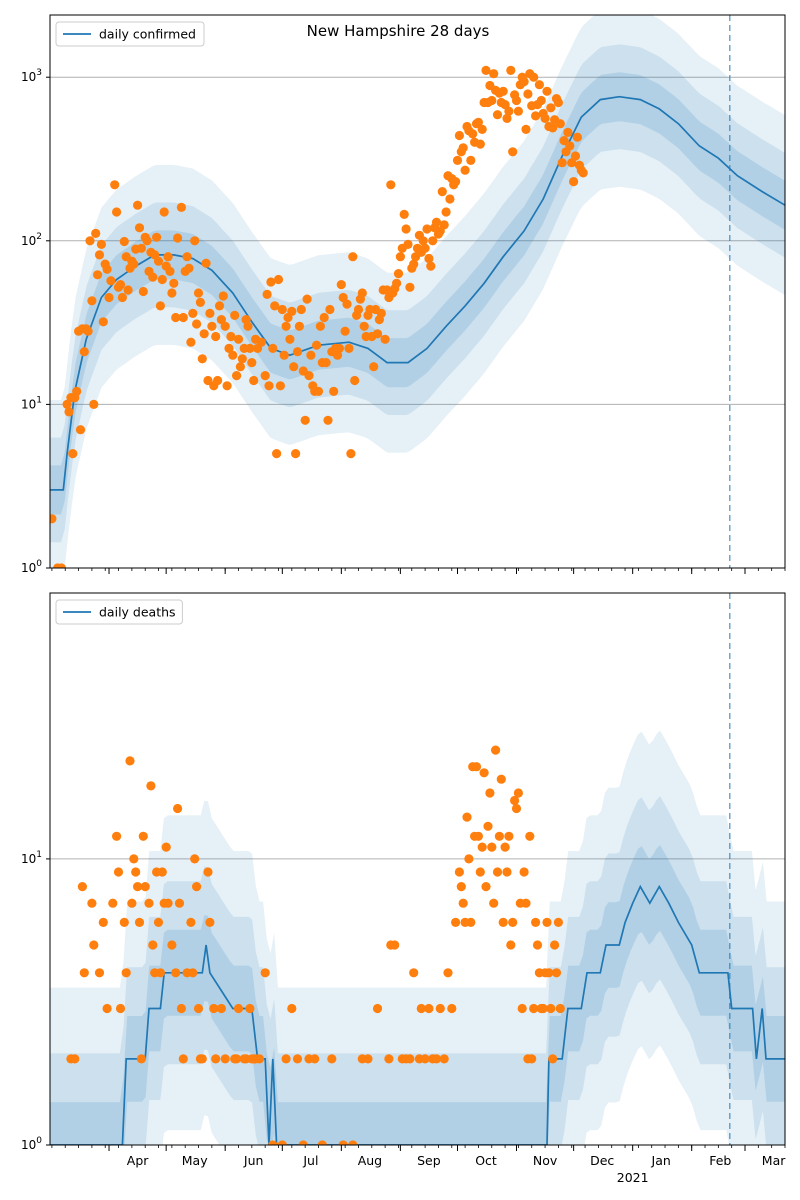  I want to click on x-tick-label: Jan, so click(661, 1160).